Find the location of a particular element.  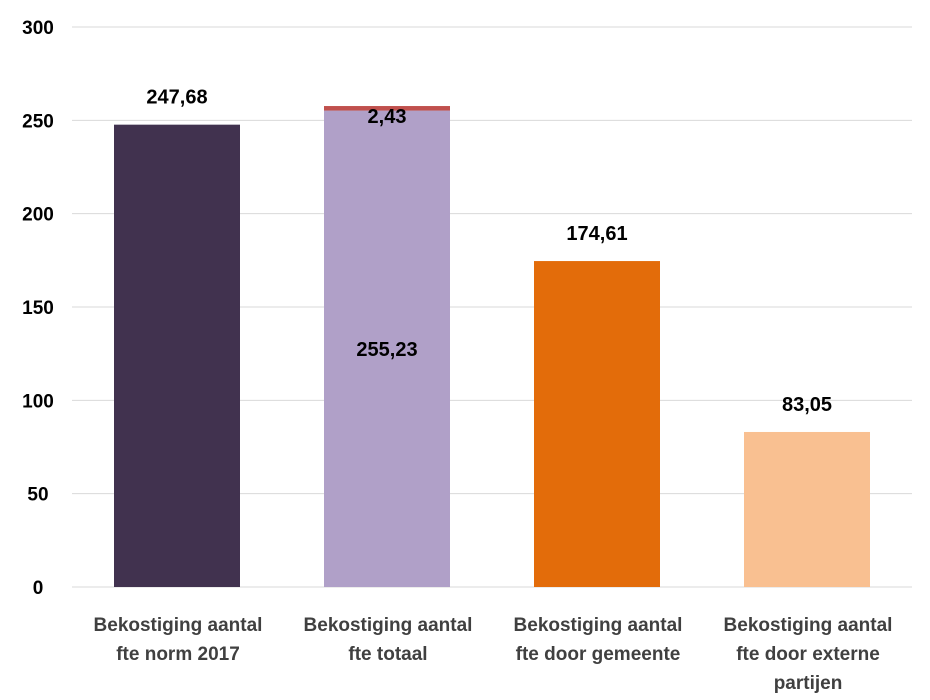

x-category-label: fte door gemeente is located at coordinates (598, 654).